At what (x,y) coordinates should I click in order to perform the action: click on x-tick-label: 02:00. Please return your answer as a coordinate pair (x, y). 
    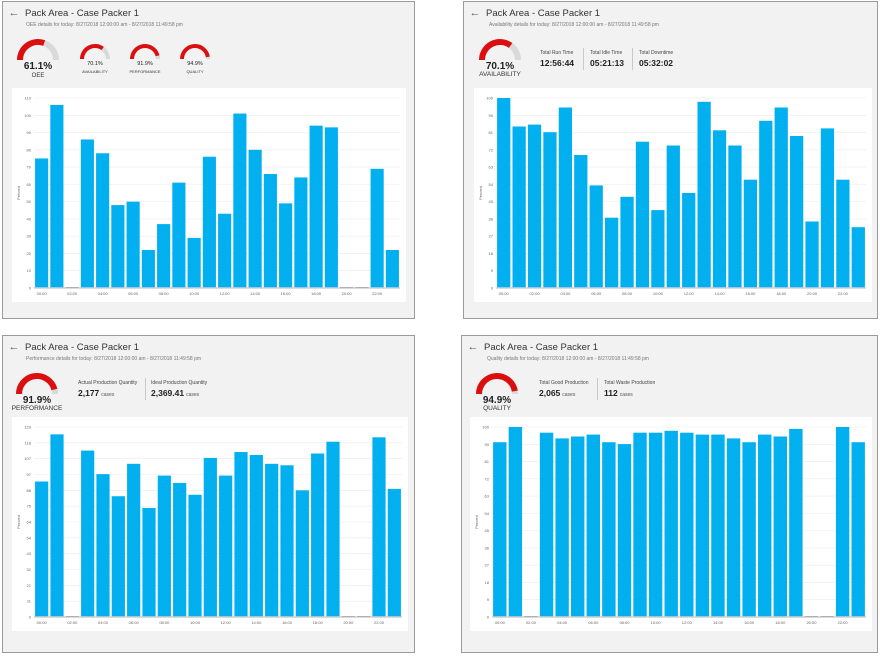
    Looking at the image, I should click on (72, 622).